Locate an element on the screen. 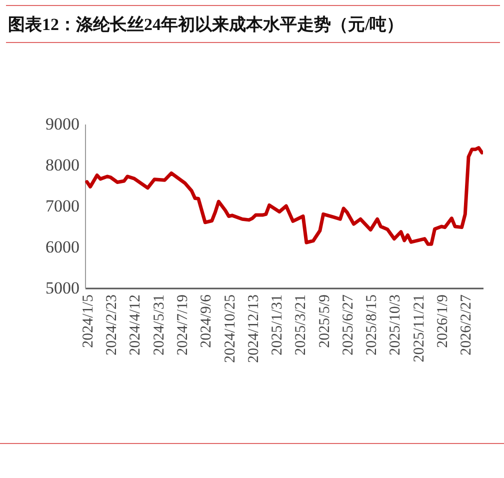 Image resolution: width=504 pixels, height=478 pixels. x-tick-label: 2024/9/6 is located at coordinates (206, 321).